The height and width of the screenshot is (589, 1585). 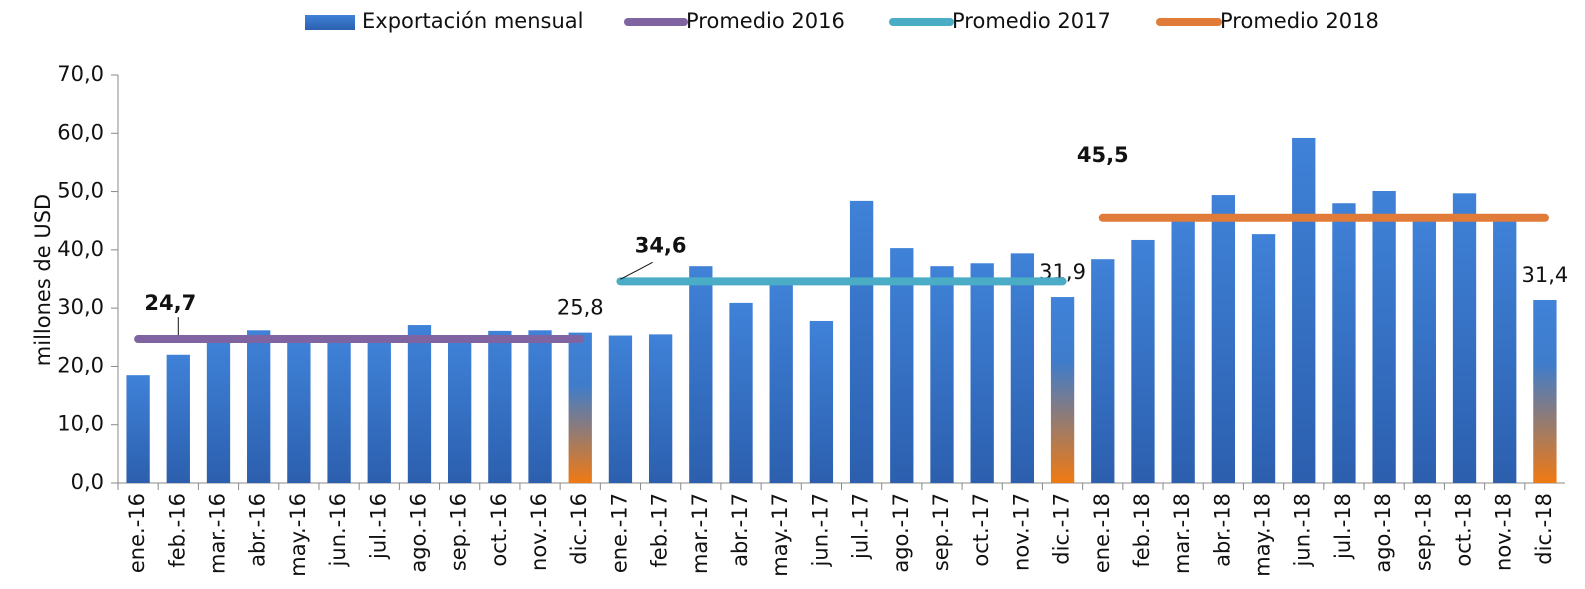 What do you see at coordinates (177, 530) in the screenshot?
I see `x-tick-label: feb.-16` at bounding box center [177, 530].